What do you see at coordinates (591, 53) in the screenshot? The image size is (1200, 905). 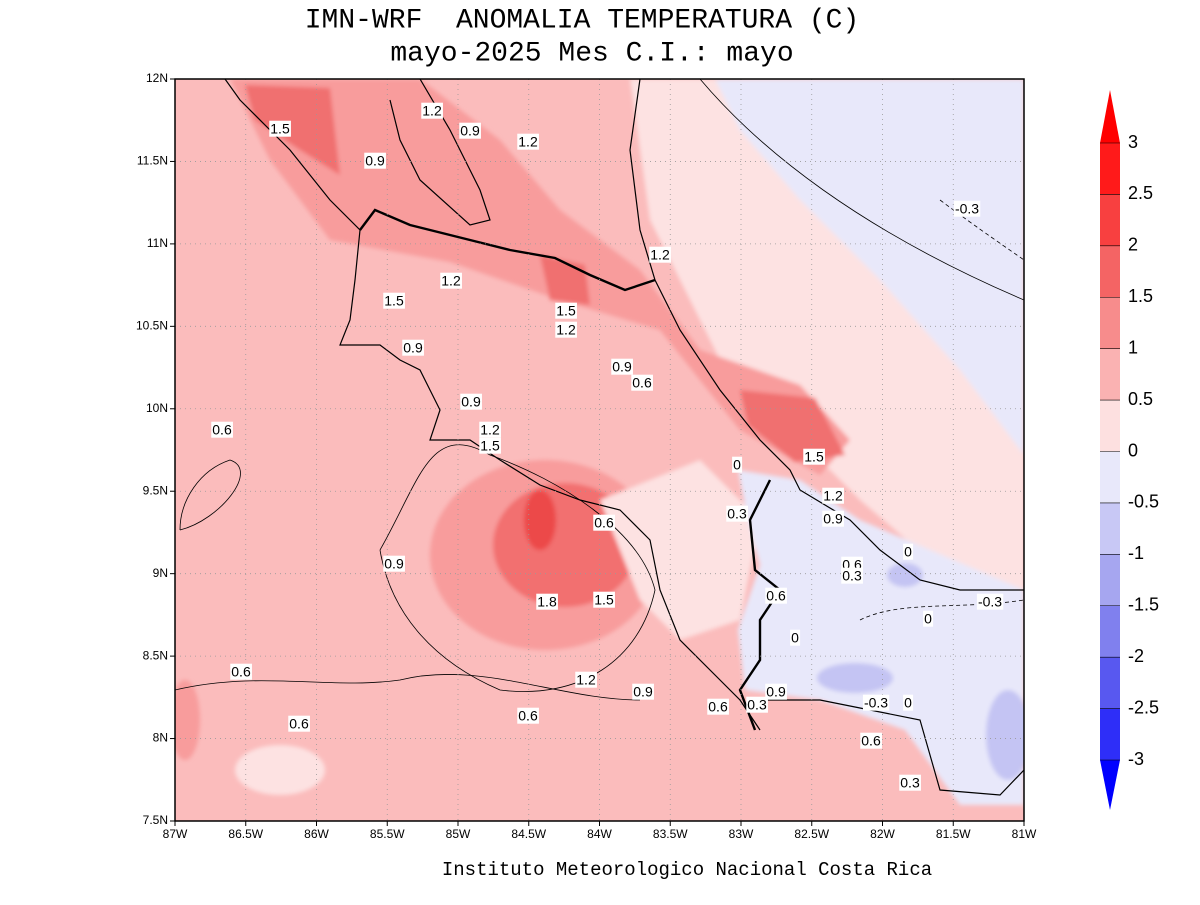 I see `subtitle: mayo-2025 Mes C.I.: mayo` at bounding box center [591, 53].